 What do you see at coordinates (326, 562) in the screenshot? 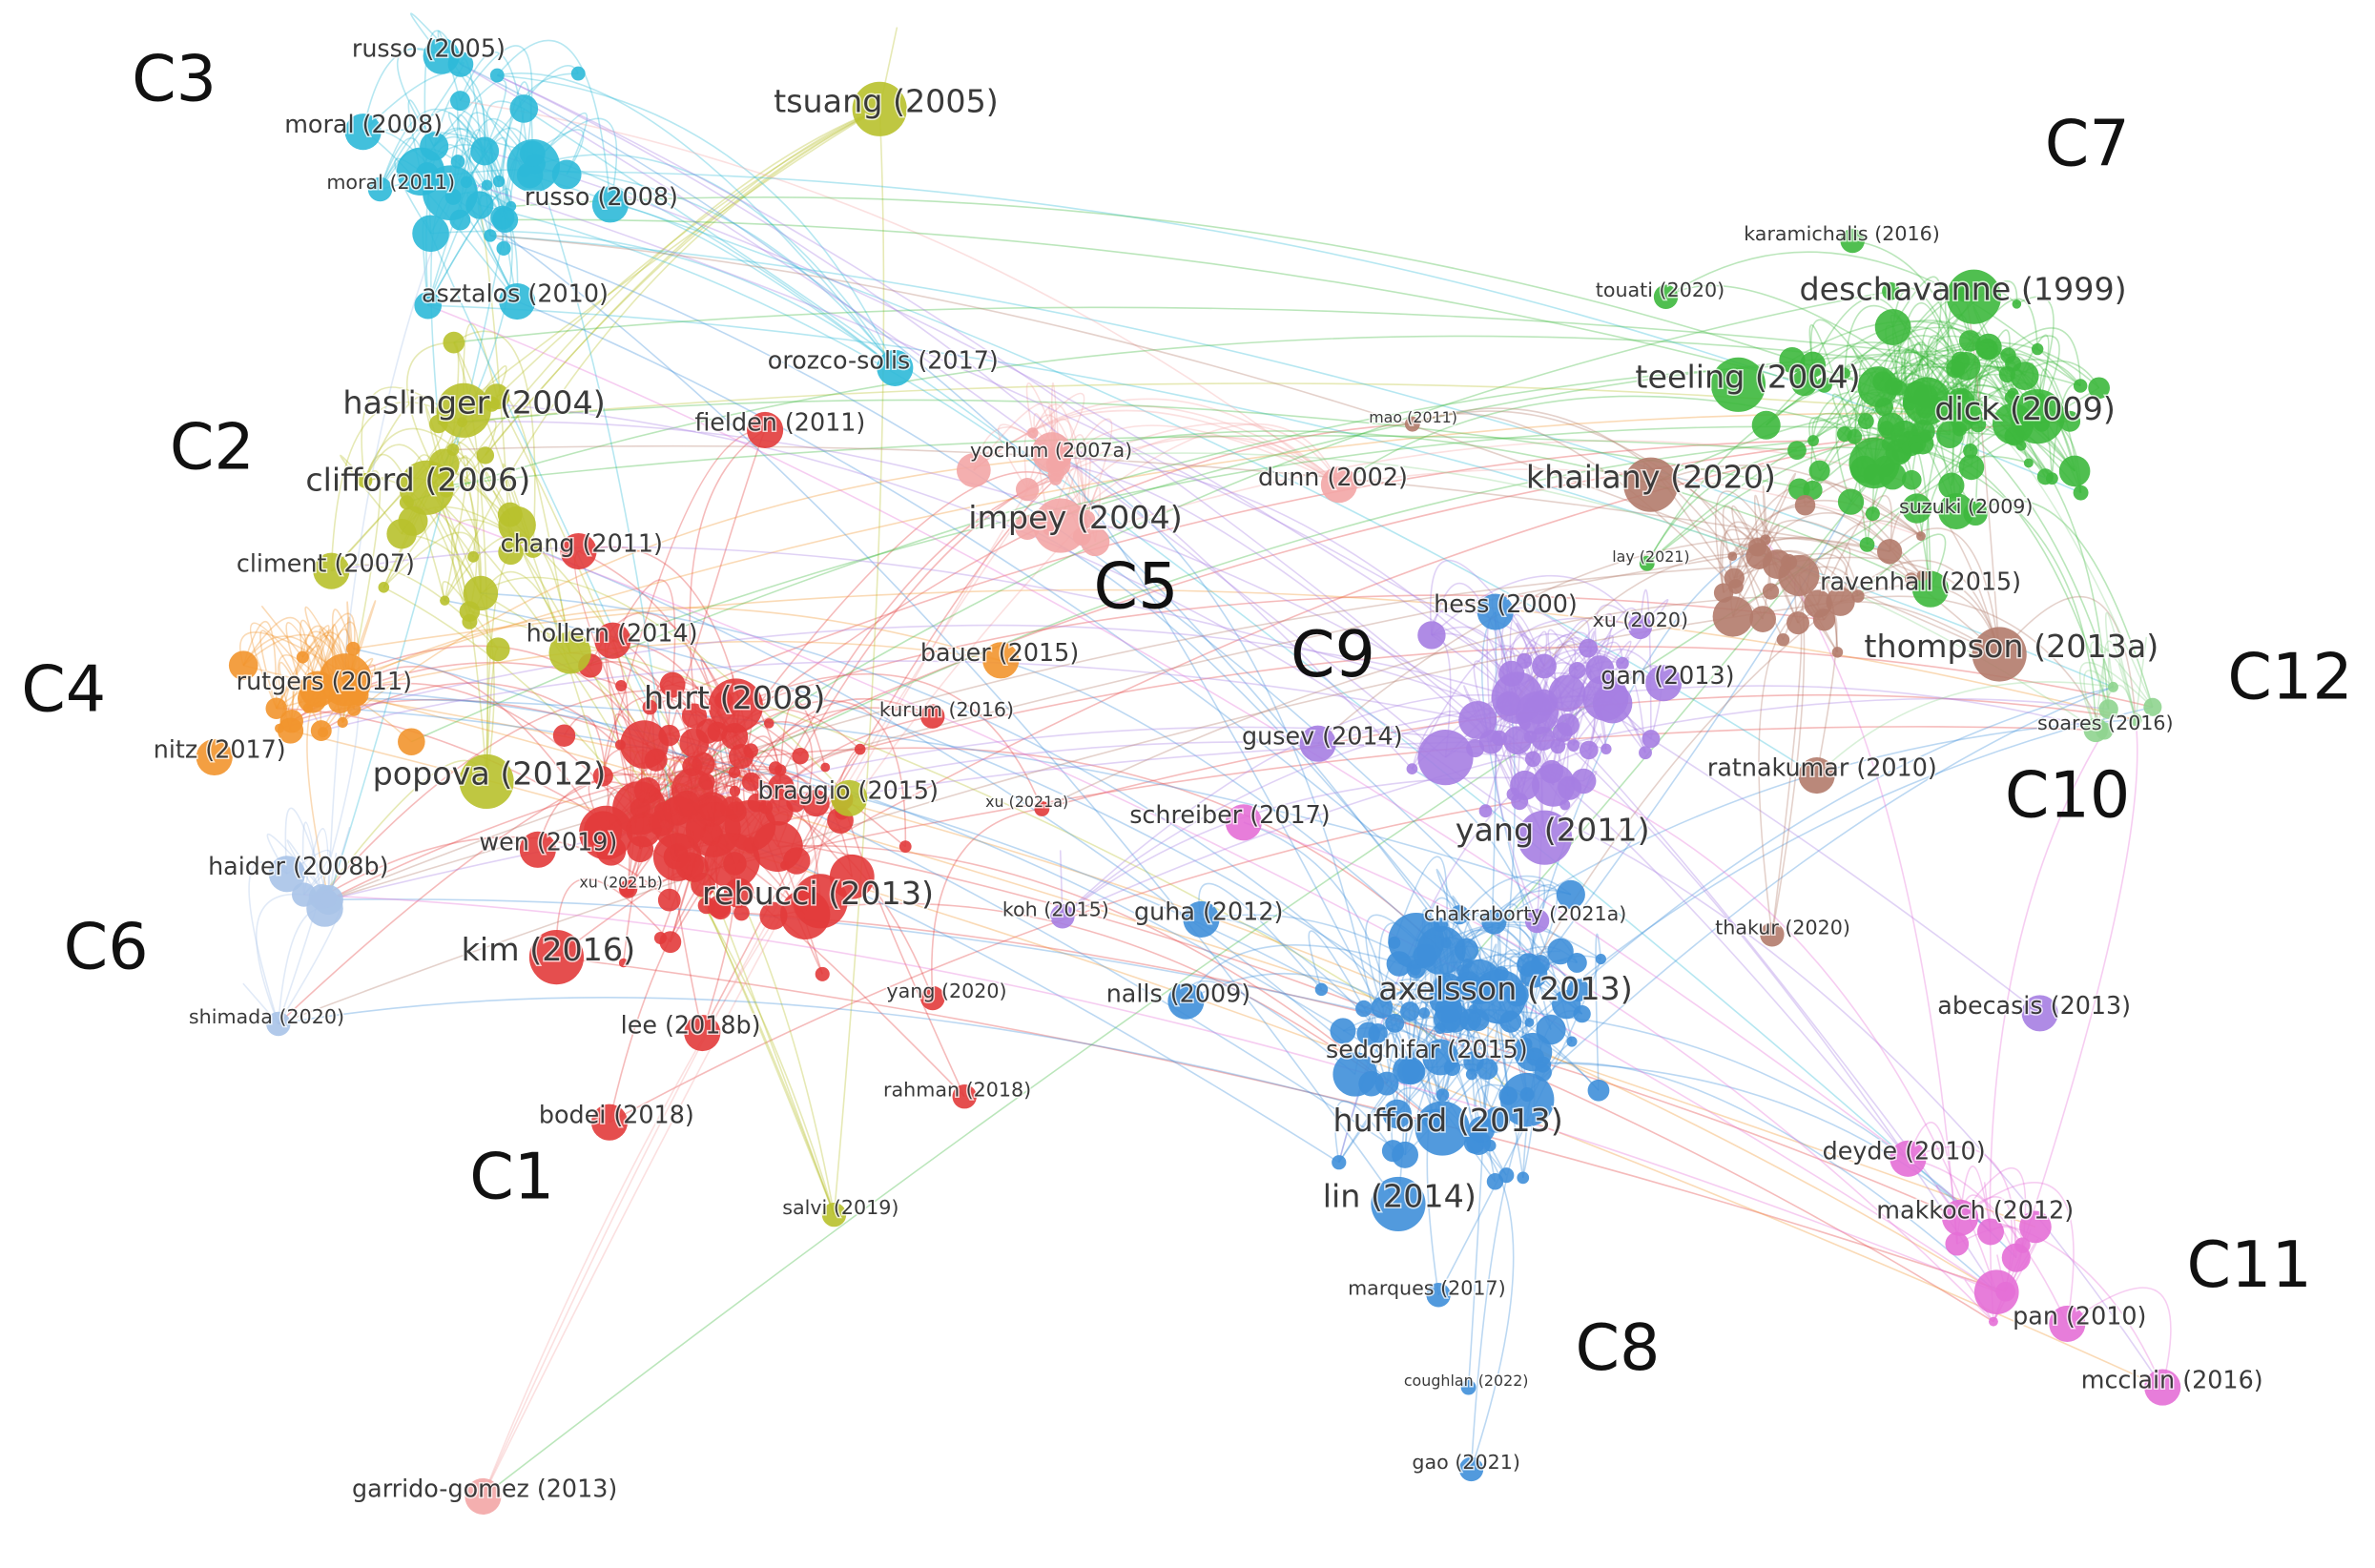
I see `node-label: climent (2007)` at bounding box center [326, 562].